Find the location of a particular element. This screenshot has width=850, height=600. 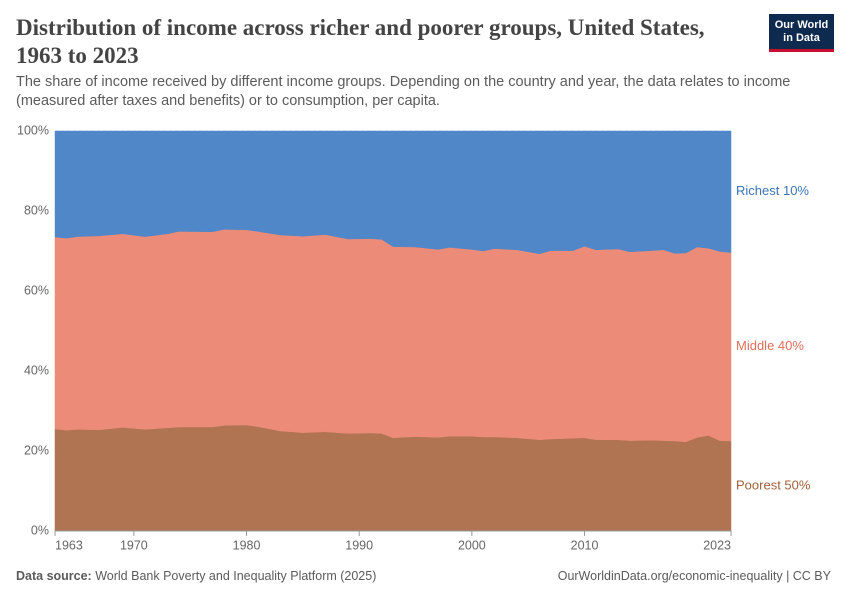

legend-label: Richest 10% is located at coordinates (772, 190).